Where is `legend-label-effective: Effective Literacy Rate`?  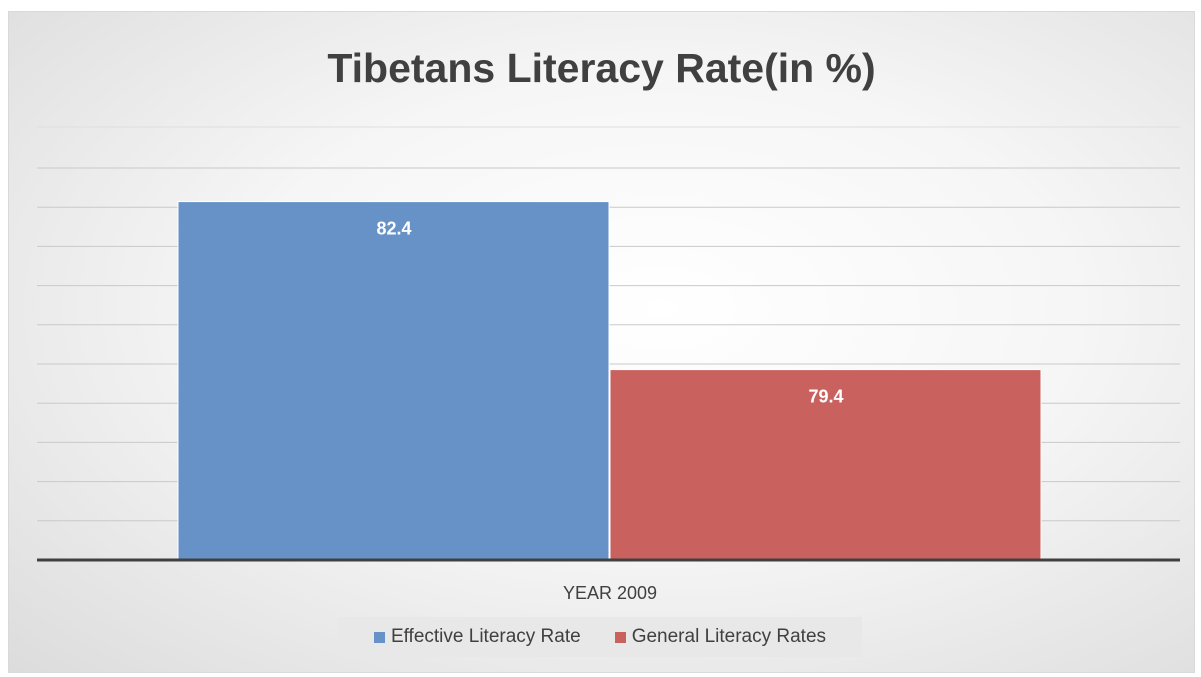
legend-label-effective: Effective Literacy Rate is located at coordinates (485, 636).